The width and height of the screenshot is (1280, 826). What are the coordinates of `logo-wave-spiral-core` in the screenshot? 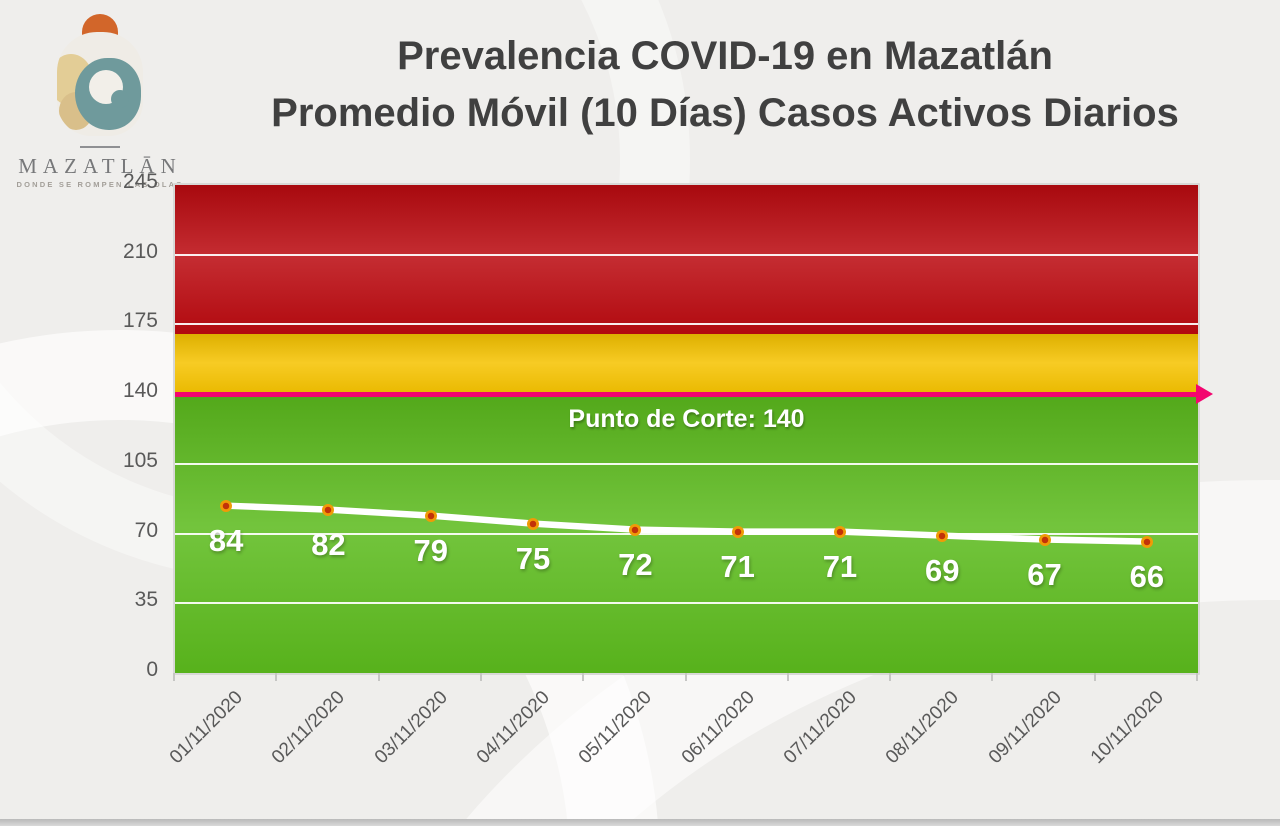 It's located at (120, 99).